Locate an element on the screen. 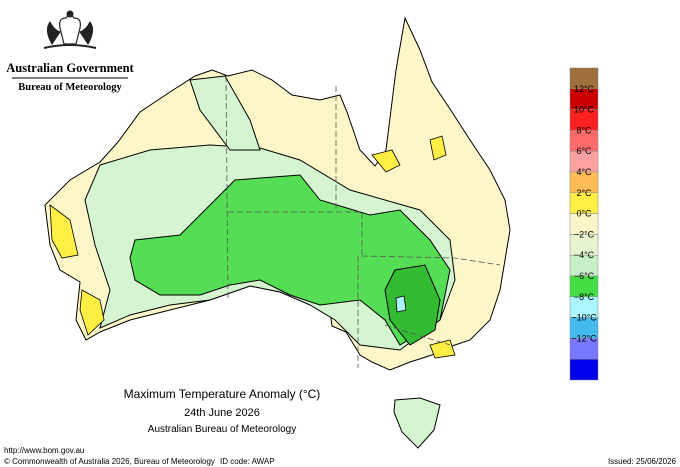 This screenshot has width=680, height=467. legend-swatch is located at coordinates (584, 369).